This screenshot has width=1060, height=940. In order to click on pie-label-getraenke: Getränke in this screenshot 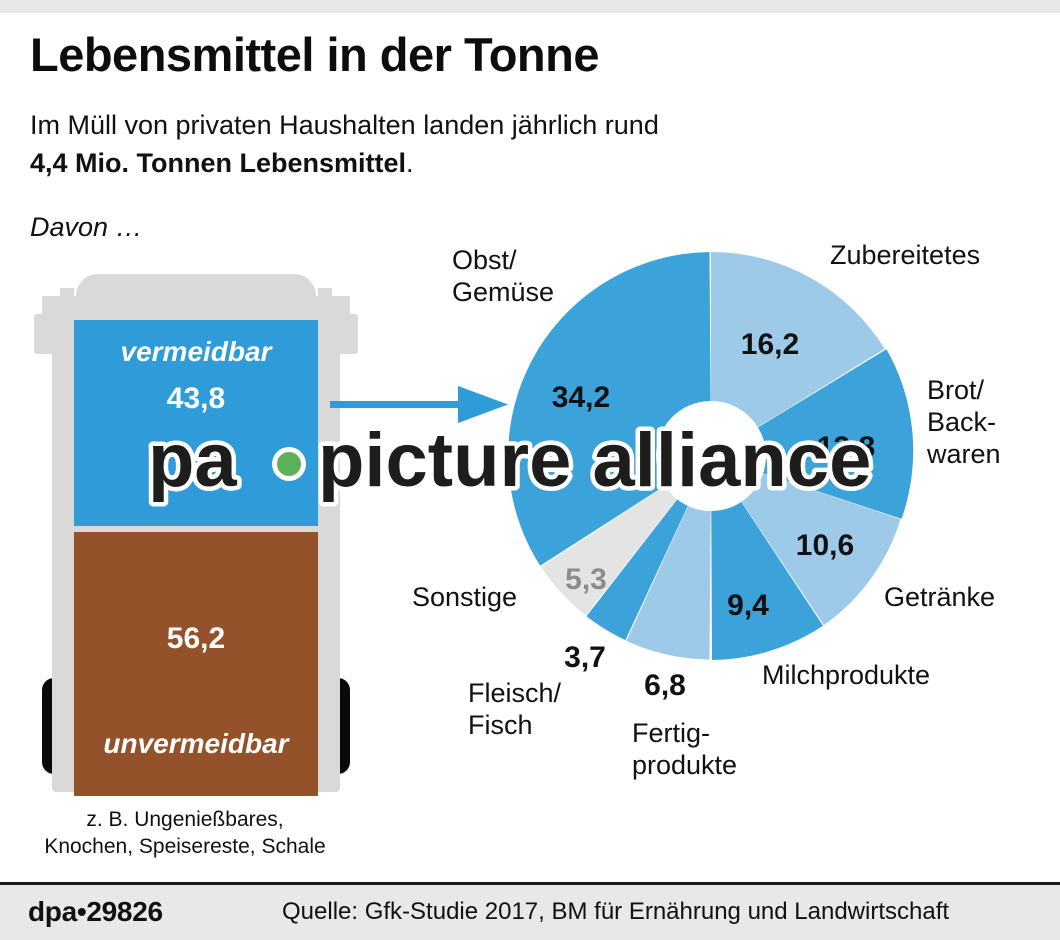, I will do `click(939, 598)`.